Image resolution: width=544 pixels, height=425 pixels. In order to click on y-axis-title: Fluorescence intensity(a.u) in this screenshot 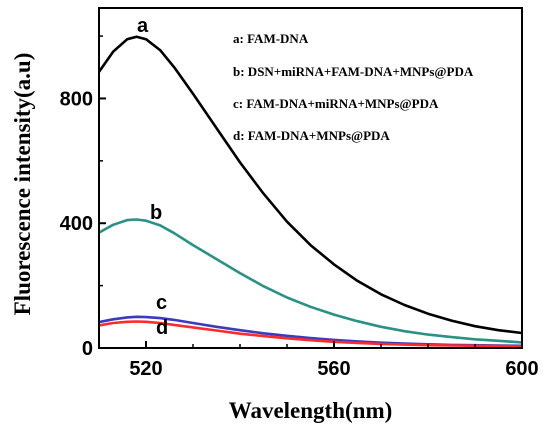, I will do `click(22, 184)`.